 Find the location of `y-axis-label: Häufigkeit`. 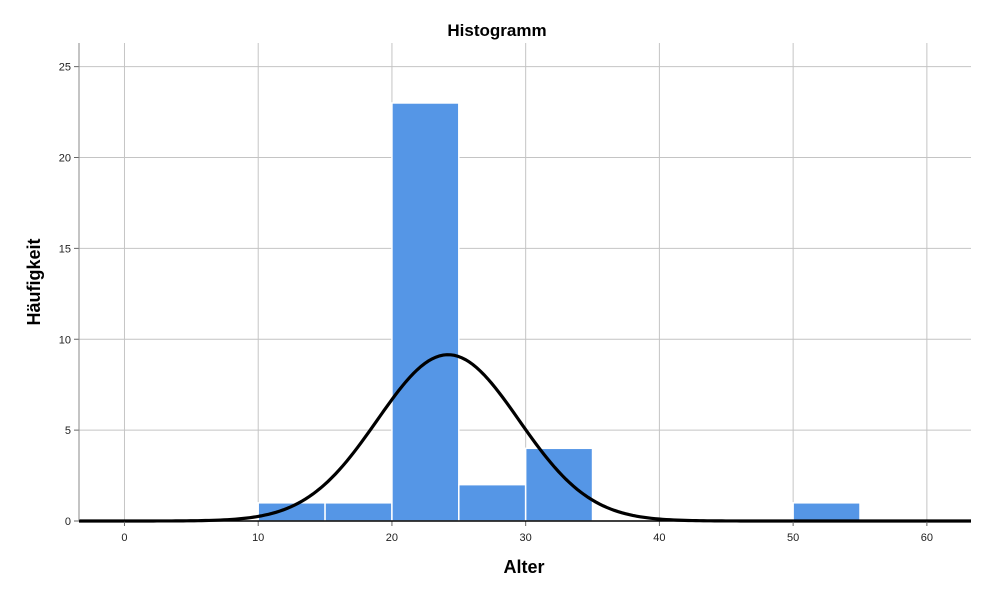

y-axis-label: Häufigkeit is located at coordinates (34, 281).